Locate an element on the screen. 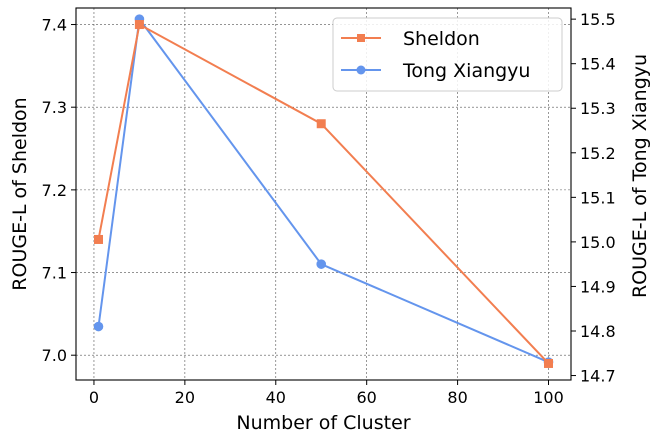 The width and height of the screenshot is (661, 443). right-y-tick-label: 15.2 is located at coordinates (598, 153).